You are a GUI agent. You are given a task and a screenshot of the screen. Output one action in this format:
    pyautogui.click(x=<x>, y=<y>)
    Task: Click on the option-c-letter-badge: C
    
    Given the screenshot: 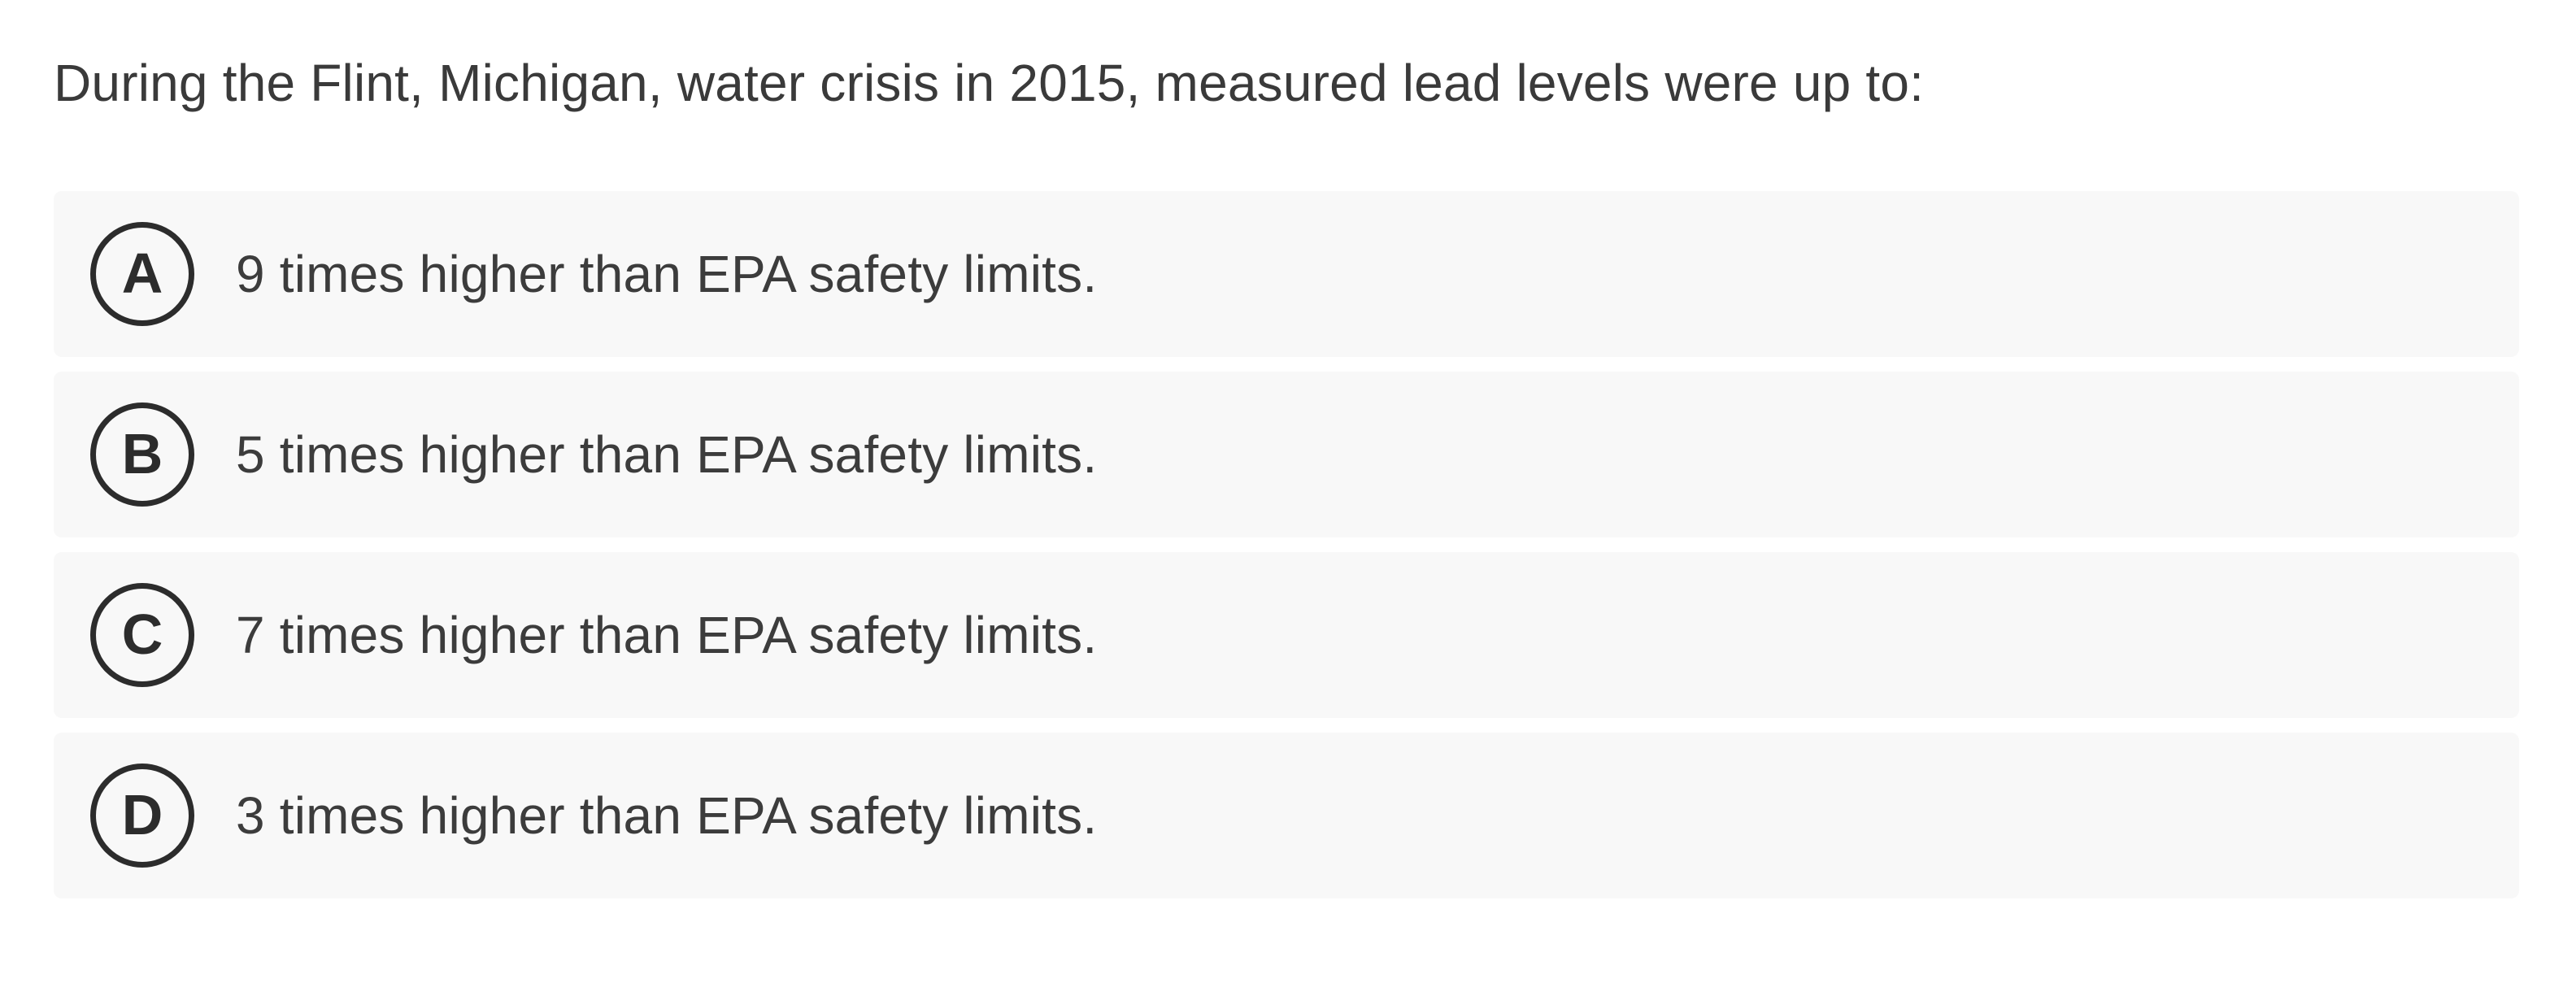 What is the action you would take?
    pyautogui.click(x=142, y=635)
    